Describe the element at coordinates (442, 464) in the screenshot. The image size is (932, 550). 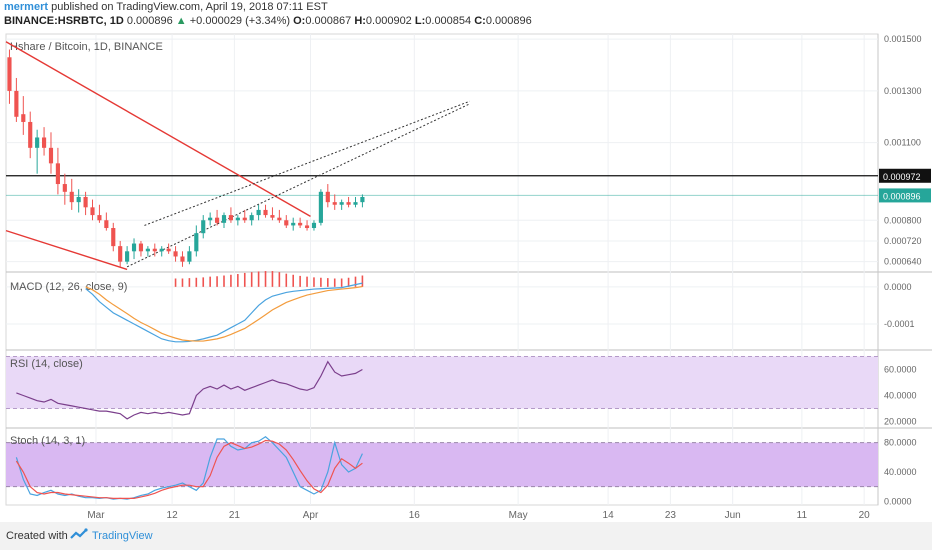
I see `stoch-band` at that location.